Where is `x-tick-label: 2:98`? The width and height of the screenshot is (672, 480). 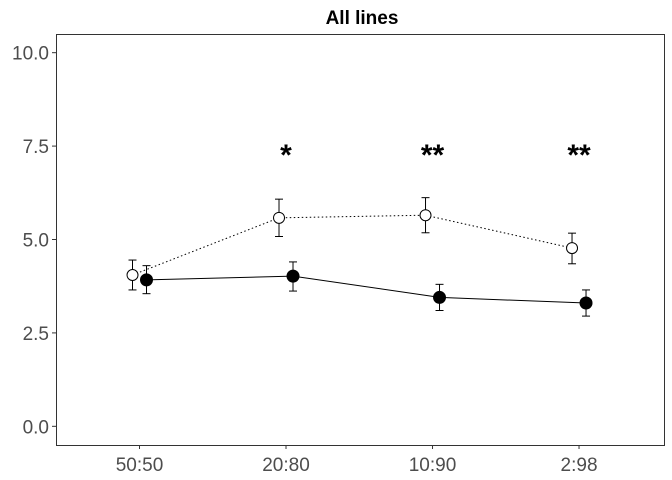 x-tick-label: 2:98 is located at coordinates (579, 465).